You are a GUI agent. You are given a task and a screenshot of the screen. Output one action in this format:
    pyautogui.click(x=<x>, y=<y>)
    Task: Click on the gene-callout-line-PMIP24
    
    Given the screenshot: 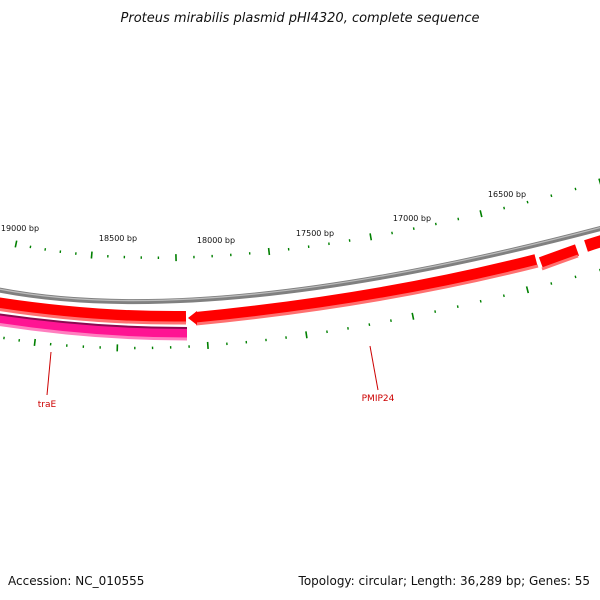 What is the action you would take?
    pyautogui.click(x=374, y=368)
    